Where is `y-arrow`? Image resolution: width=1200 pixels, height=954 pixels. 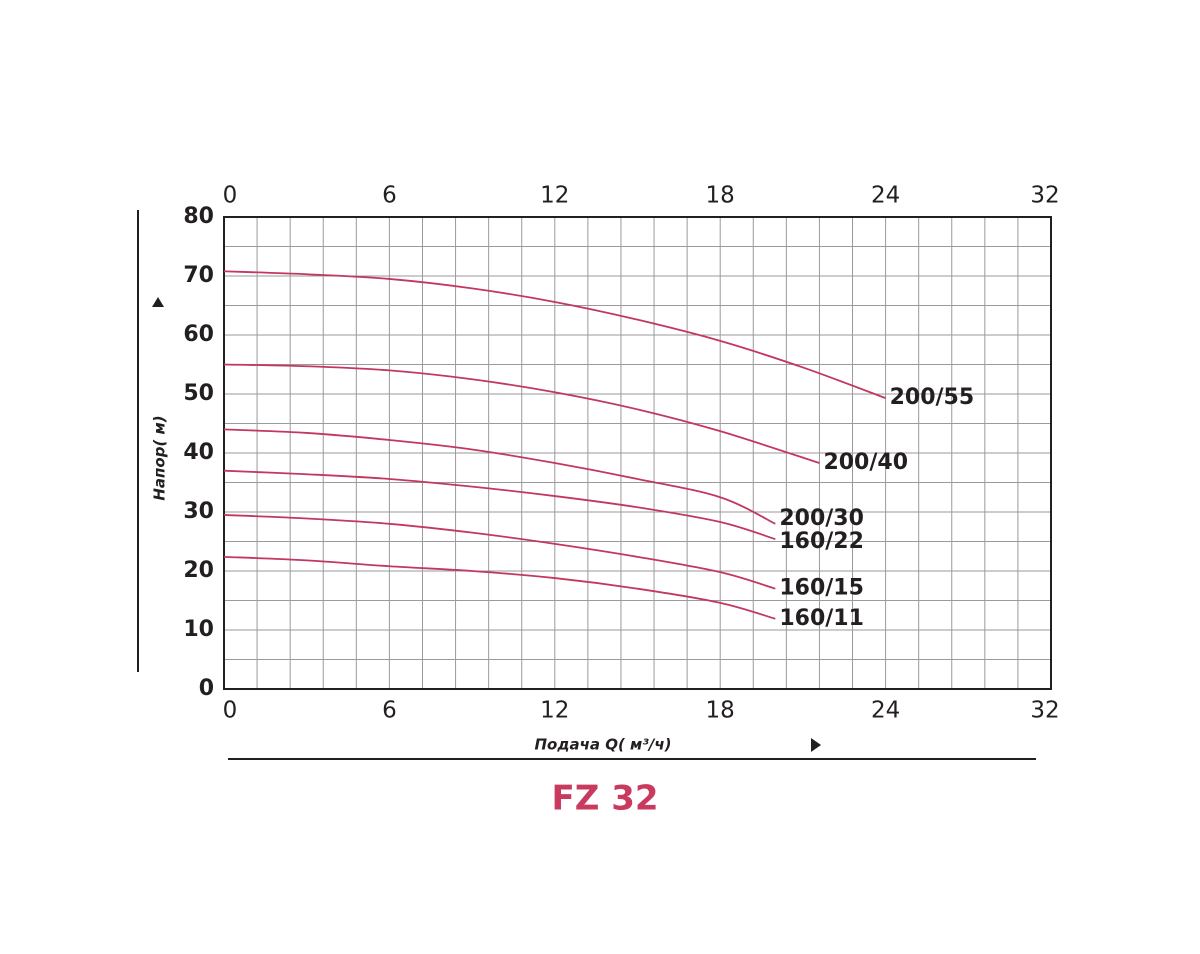
y-arrow is located at coordinates (158, 302).